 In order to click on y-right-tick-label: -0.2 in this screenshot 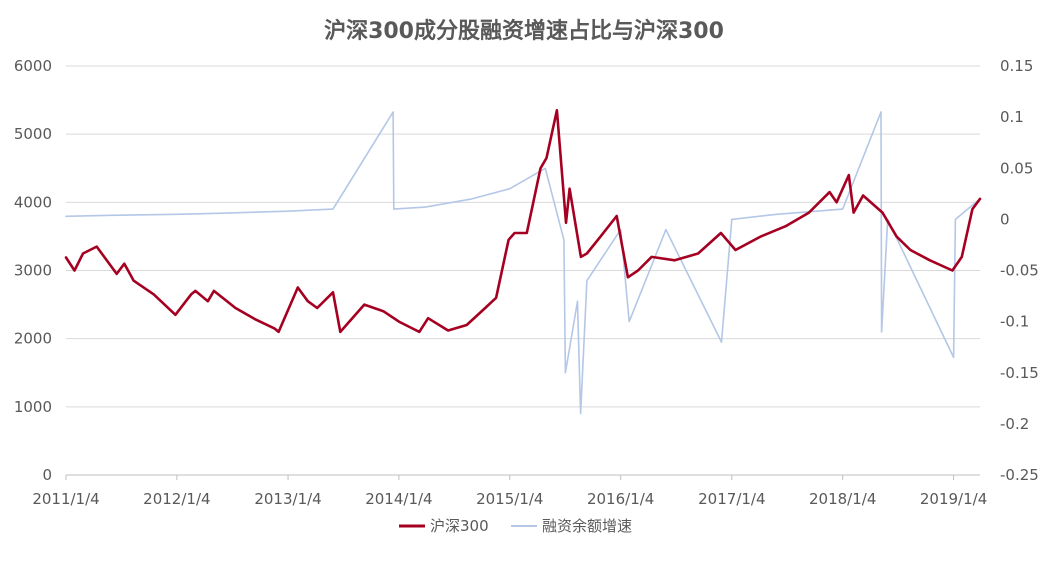, I will do `click(1014, 424)`.